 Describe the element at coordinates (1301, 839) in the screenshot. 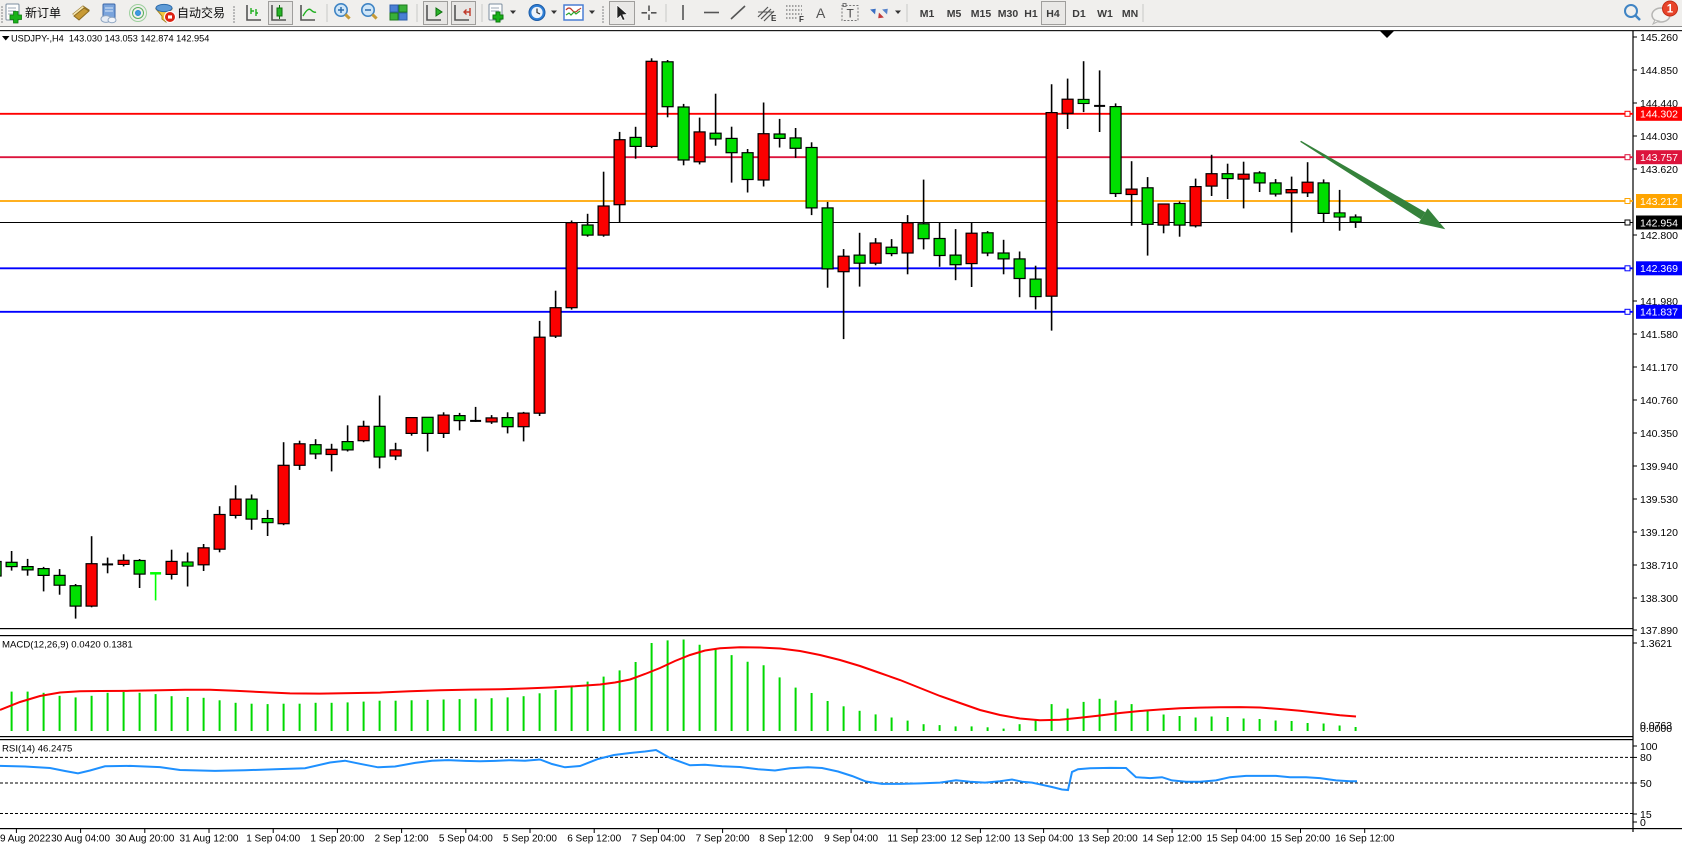

I see `svg-text: 15 Sep 20:00` at that location.